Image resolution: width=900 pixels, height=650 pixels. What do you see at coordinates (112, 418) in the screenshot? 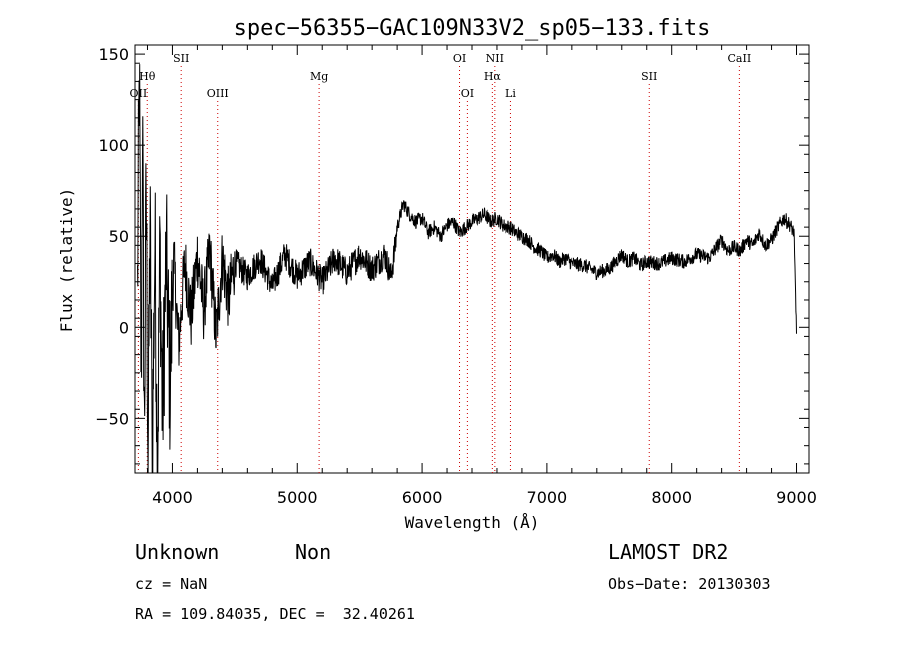
I see `y-tick-label: −50` at bounding box center [112, 418].